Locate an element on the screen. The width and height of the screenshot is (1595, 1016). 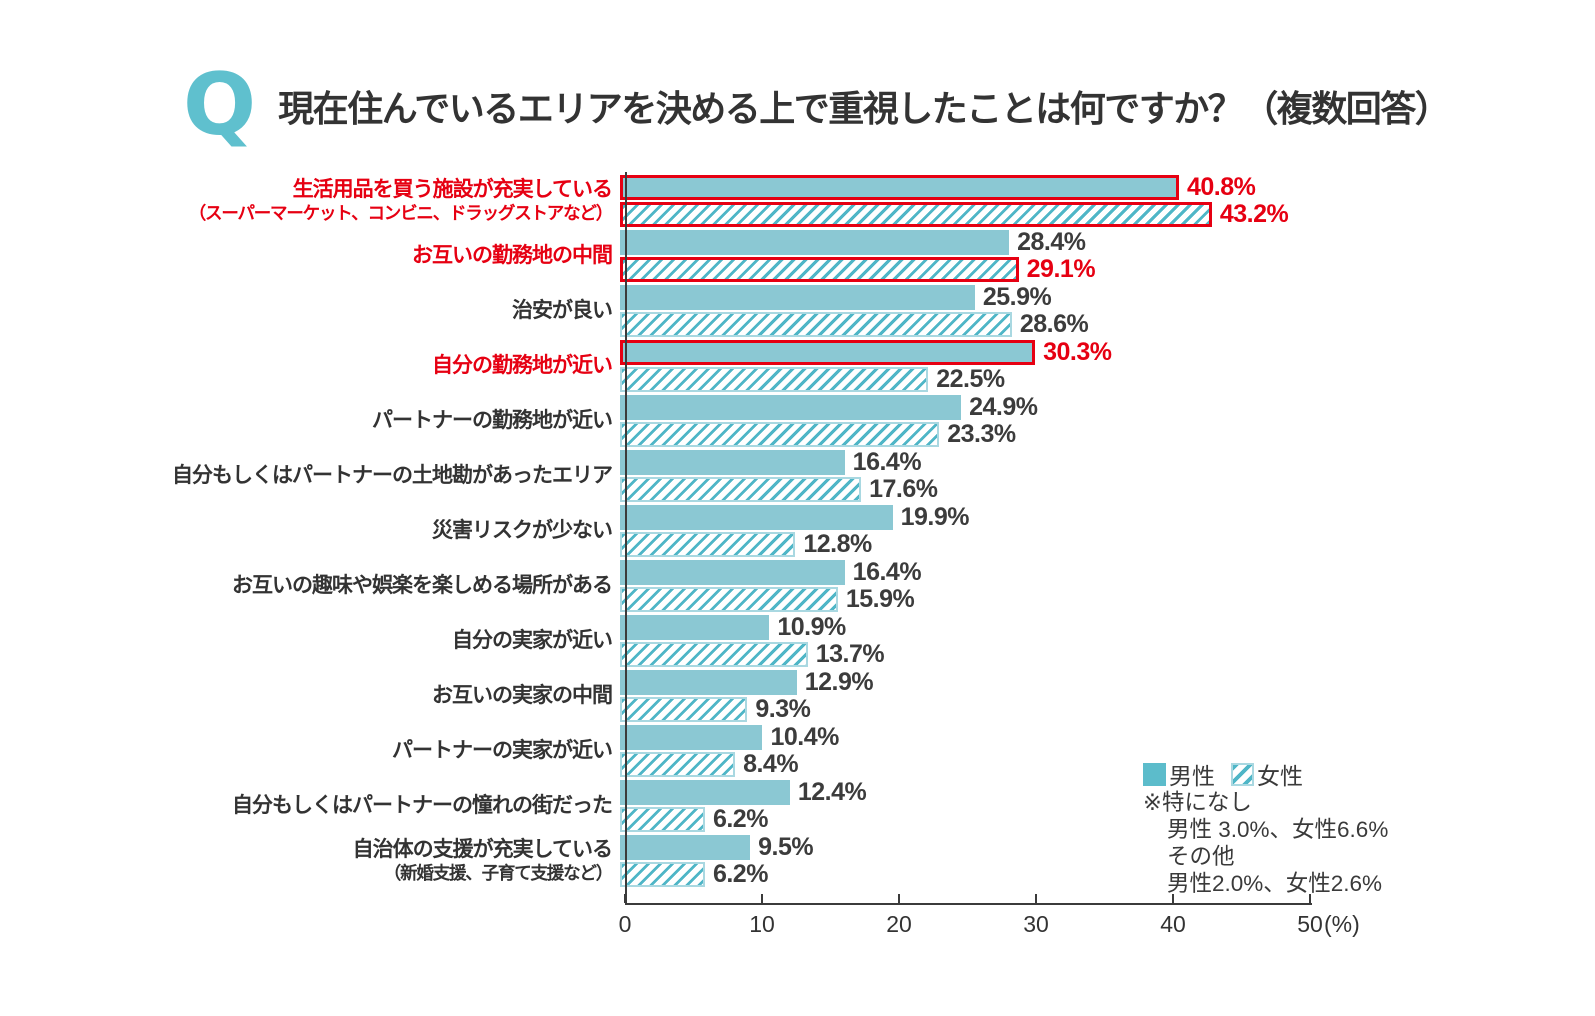
category-row: 災害リスクが少ない 19.9% 12.8% is located at coordinates (797, 530).